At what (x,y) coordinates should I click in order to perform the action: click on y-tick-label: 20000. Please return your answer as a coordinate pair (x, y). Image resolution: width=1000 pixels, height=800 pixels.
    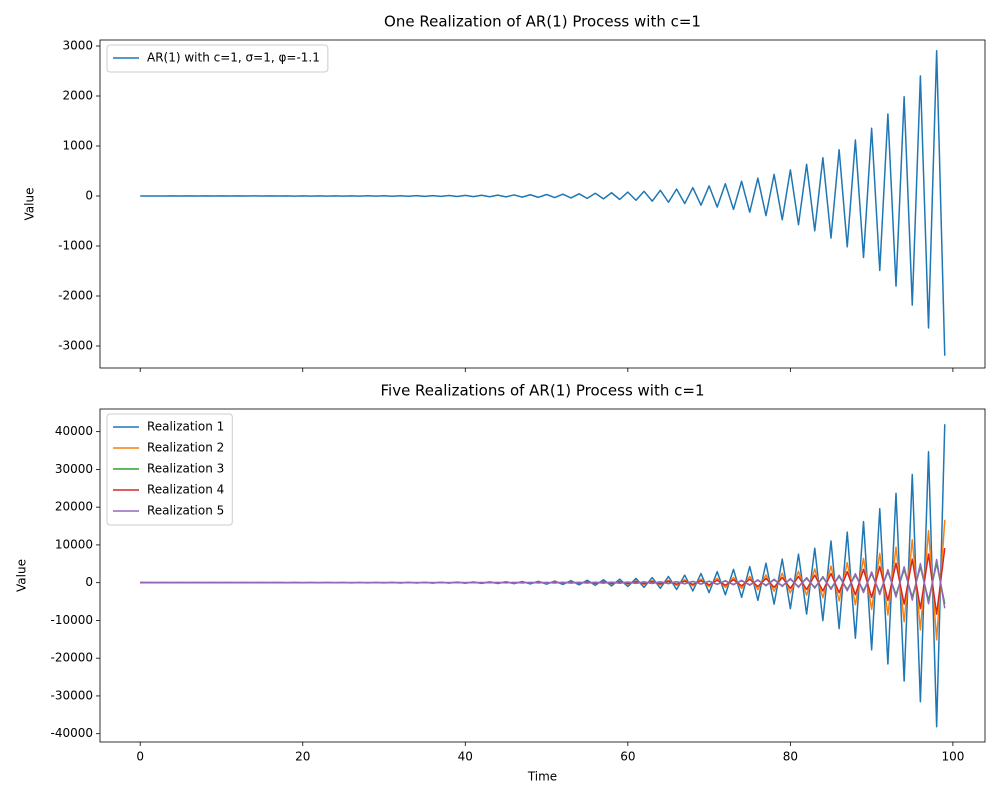
    Looking at the image, I should click on (74, 507).